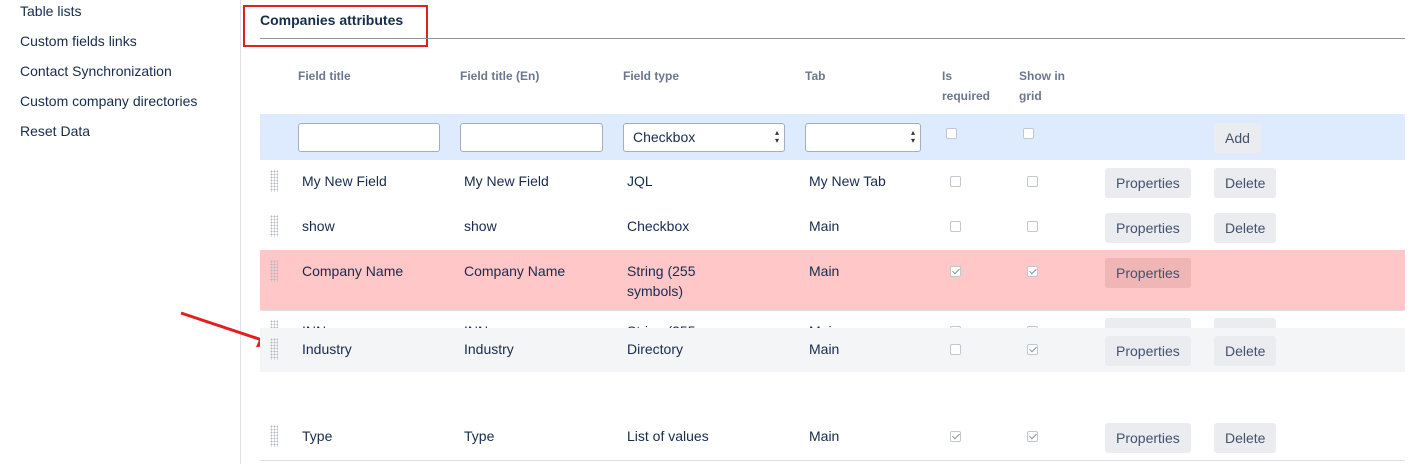 This screenshot has height=464, width=1427. I want to click on cell-type: Checkbox, so click(658, 226).